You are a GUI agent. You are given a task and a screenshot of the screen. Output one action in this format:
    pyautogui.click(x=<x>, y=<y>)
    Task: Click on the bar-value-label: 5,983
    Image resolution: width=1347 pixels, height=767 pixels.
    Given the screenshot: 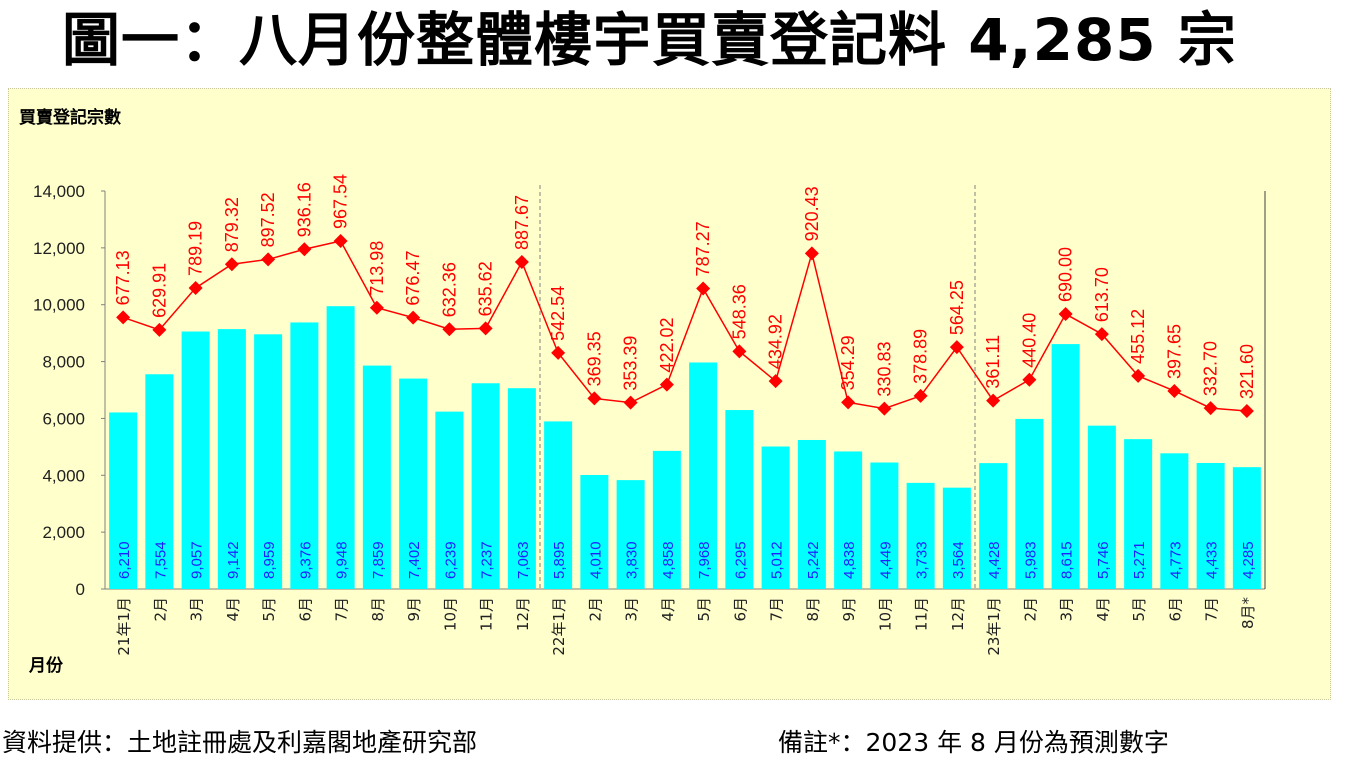 What is the action you would take?
    pyautogui.click(x=1030, y=560)
    